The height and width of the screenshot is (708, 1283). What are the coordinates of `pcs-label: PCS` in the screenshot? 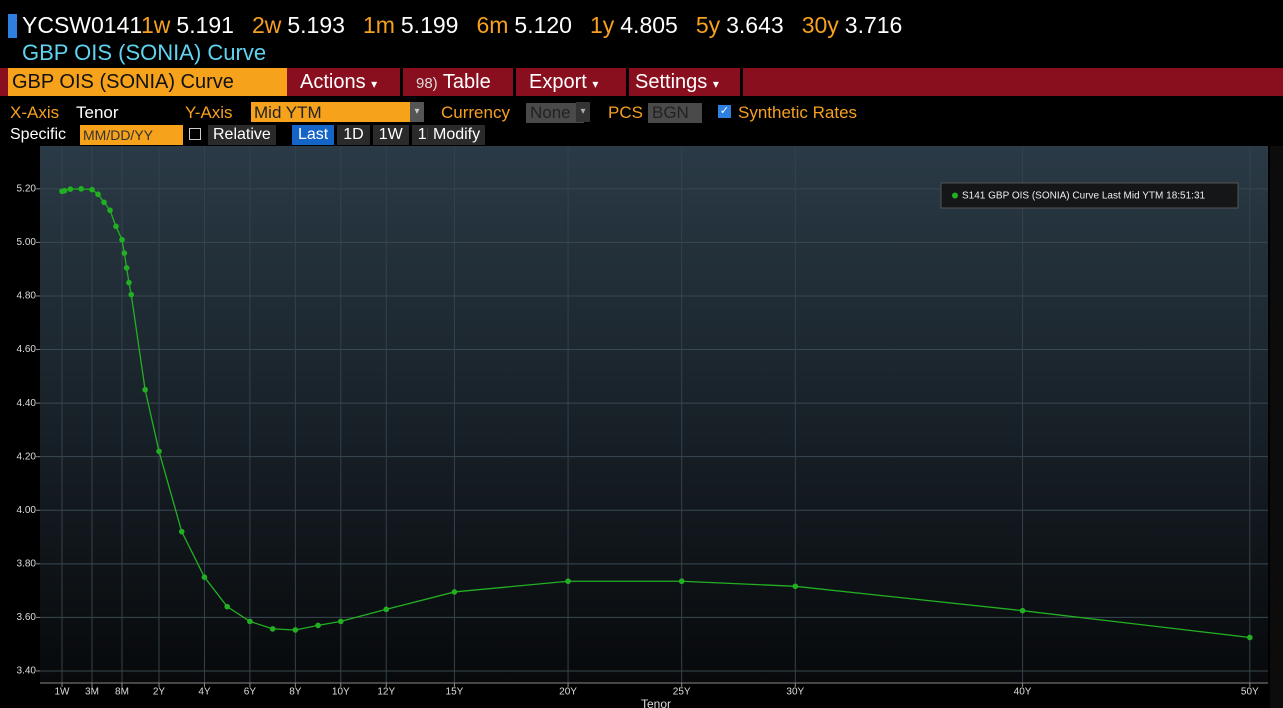 It's located at (625, 112).